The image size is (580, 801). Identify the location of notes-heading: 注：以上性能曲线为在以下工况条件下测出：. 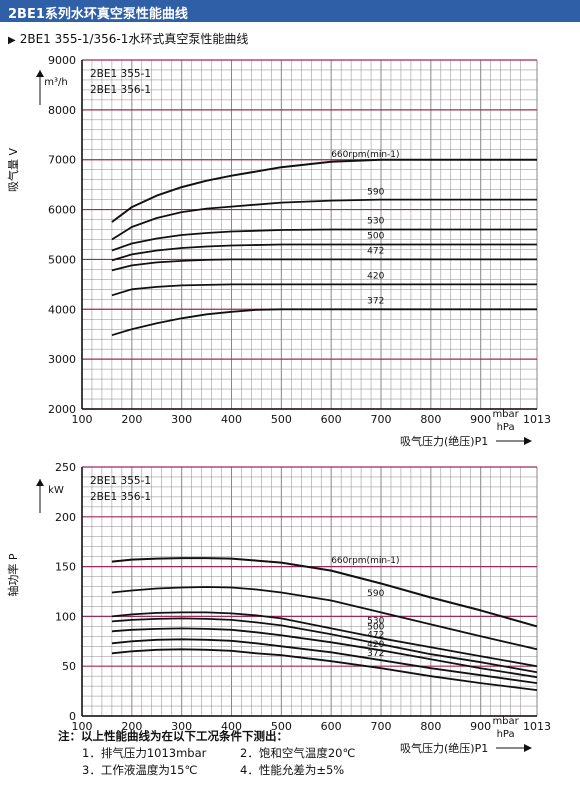
(173, 736).